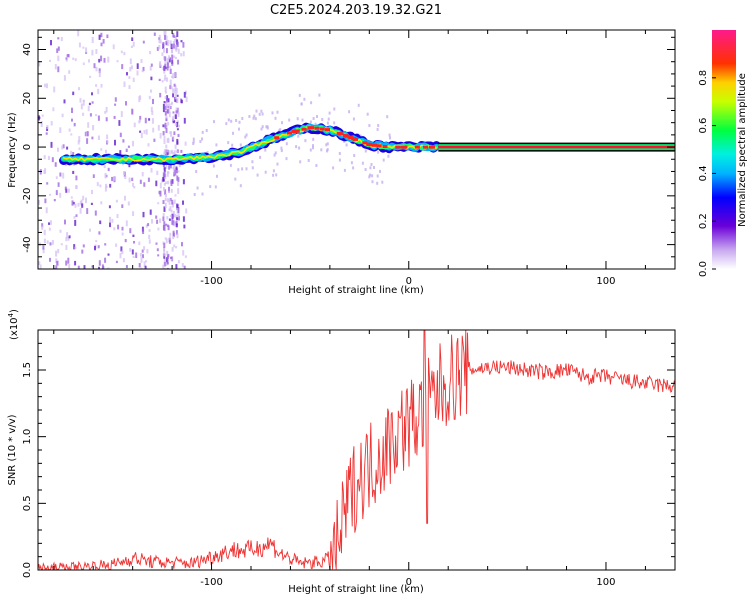  Describe the element at coordinates (27, 244) in the screenshot. I see `y-tick-label: -40` at that location.